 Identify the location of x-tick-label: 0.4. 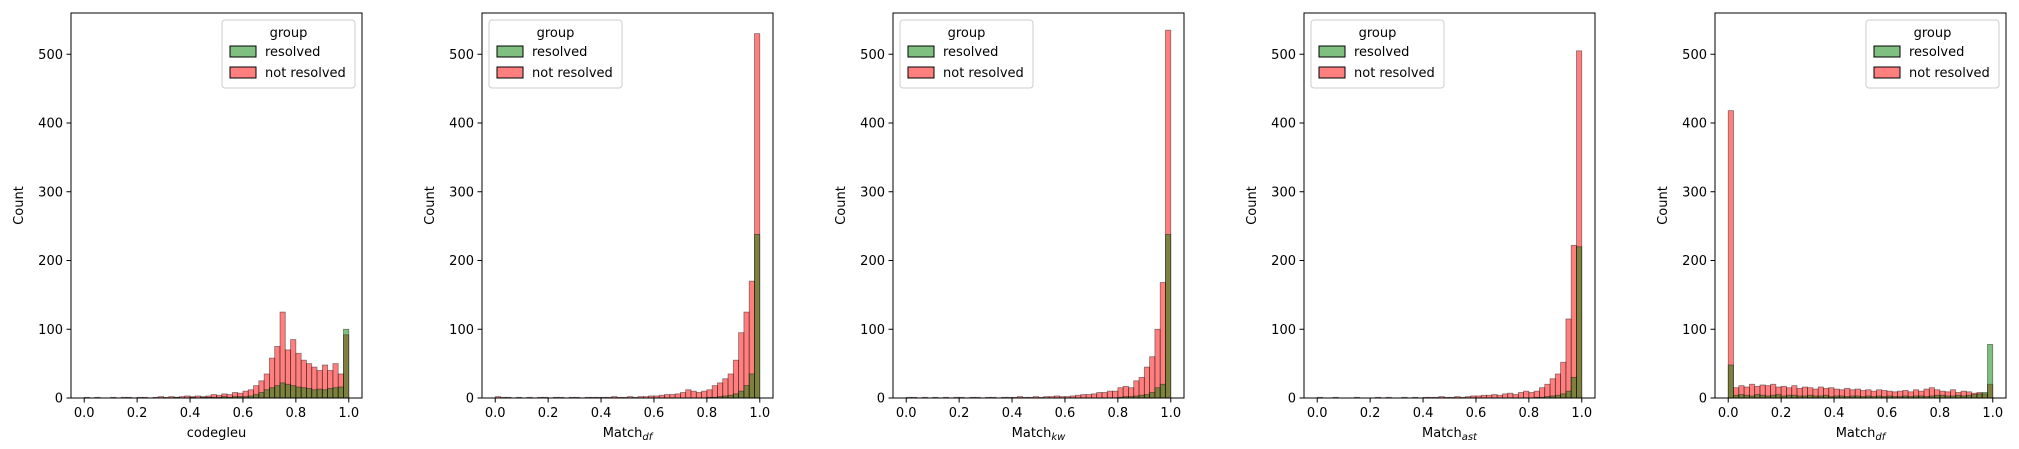
(601, 413).